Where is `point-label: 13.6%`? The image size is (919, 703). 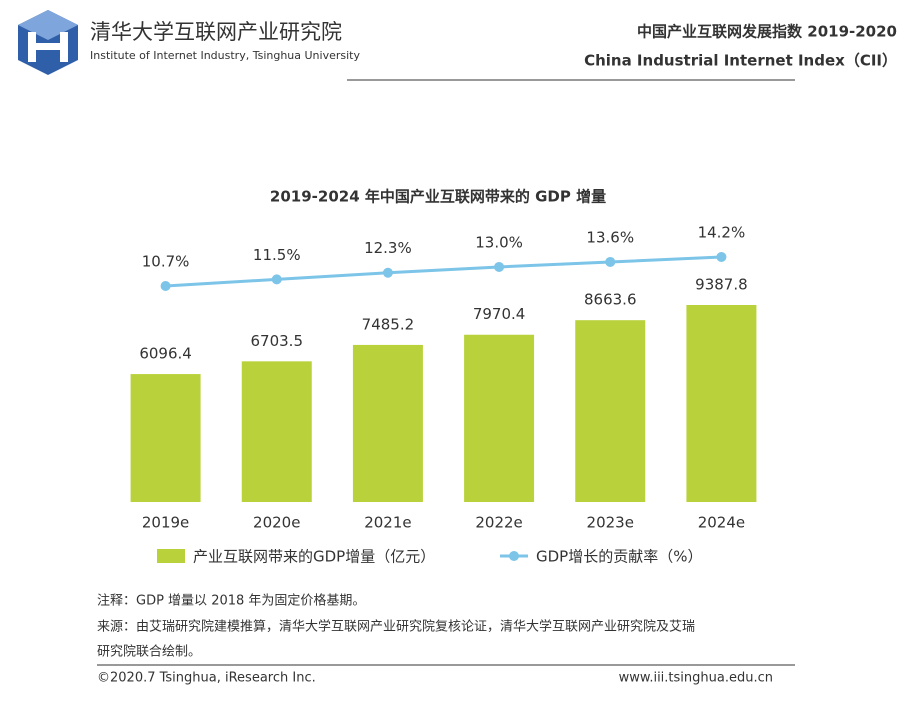
point-label: 13.6% is located at coordinates (610, 237).